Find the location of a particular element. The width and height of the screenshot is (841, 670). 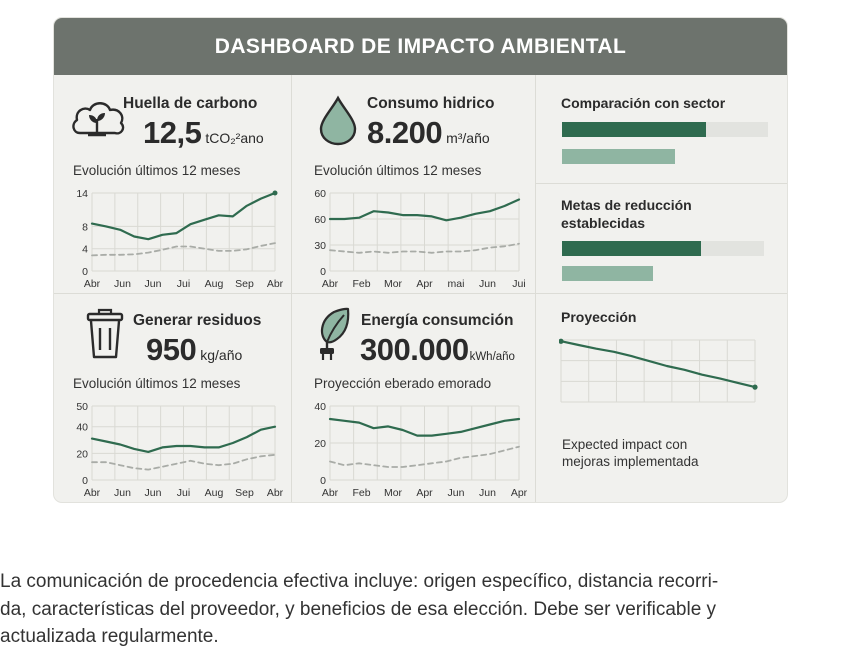

dashboard-title: DASHBOARD DE IMPACTO AMBIENTAL is located at coordinates (420, 46).